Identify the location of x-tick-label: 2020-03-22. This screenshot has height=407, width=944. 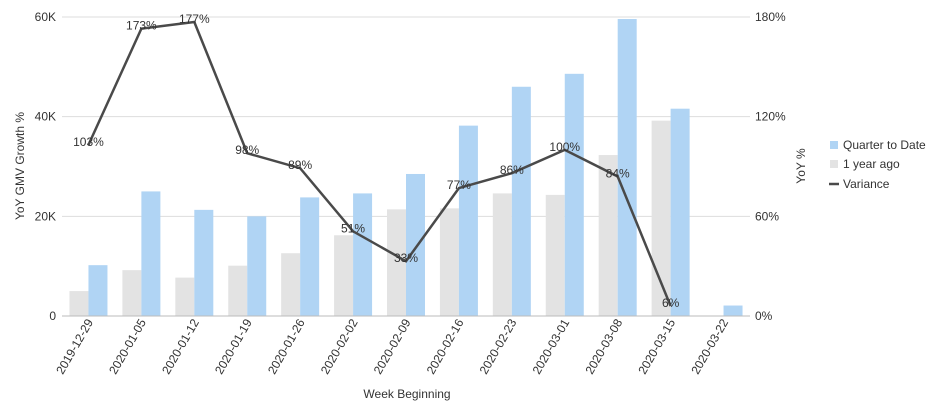
(709, 346).